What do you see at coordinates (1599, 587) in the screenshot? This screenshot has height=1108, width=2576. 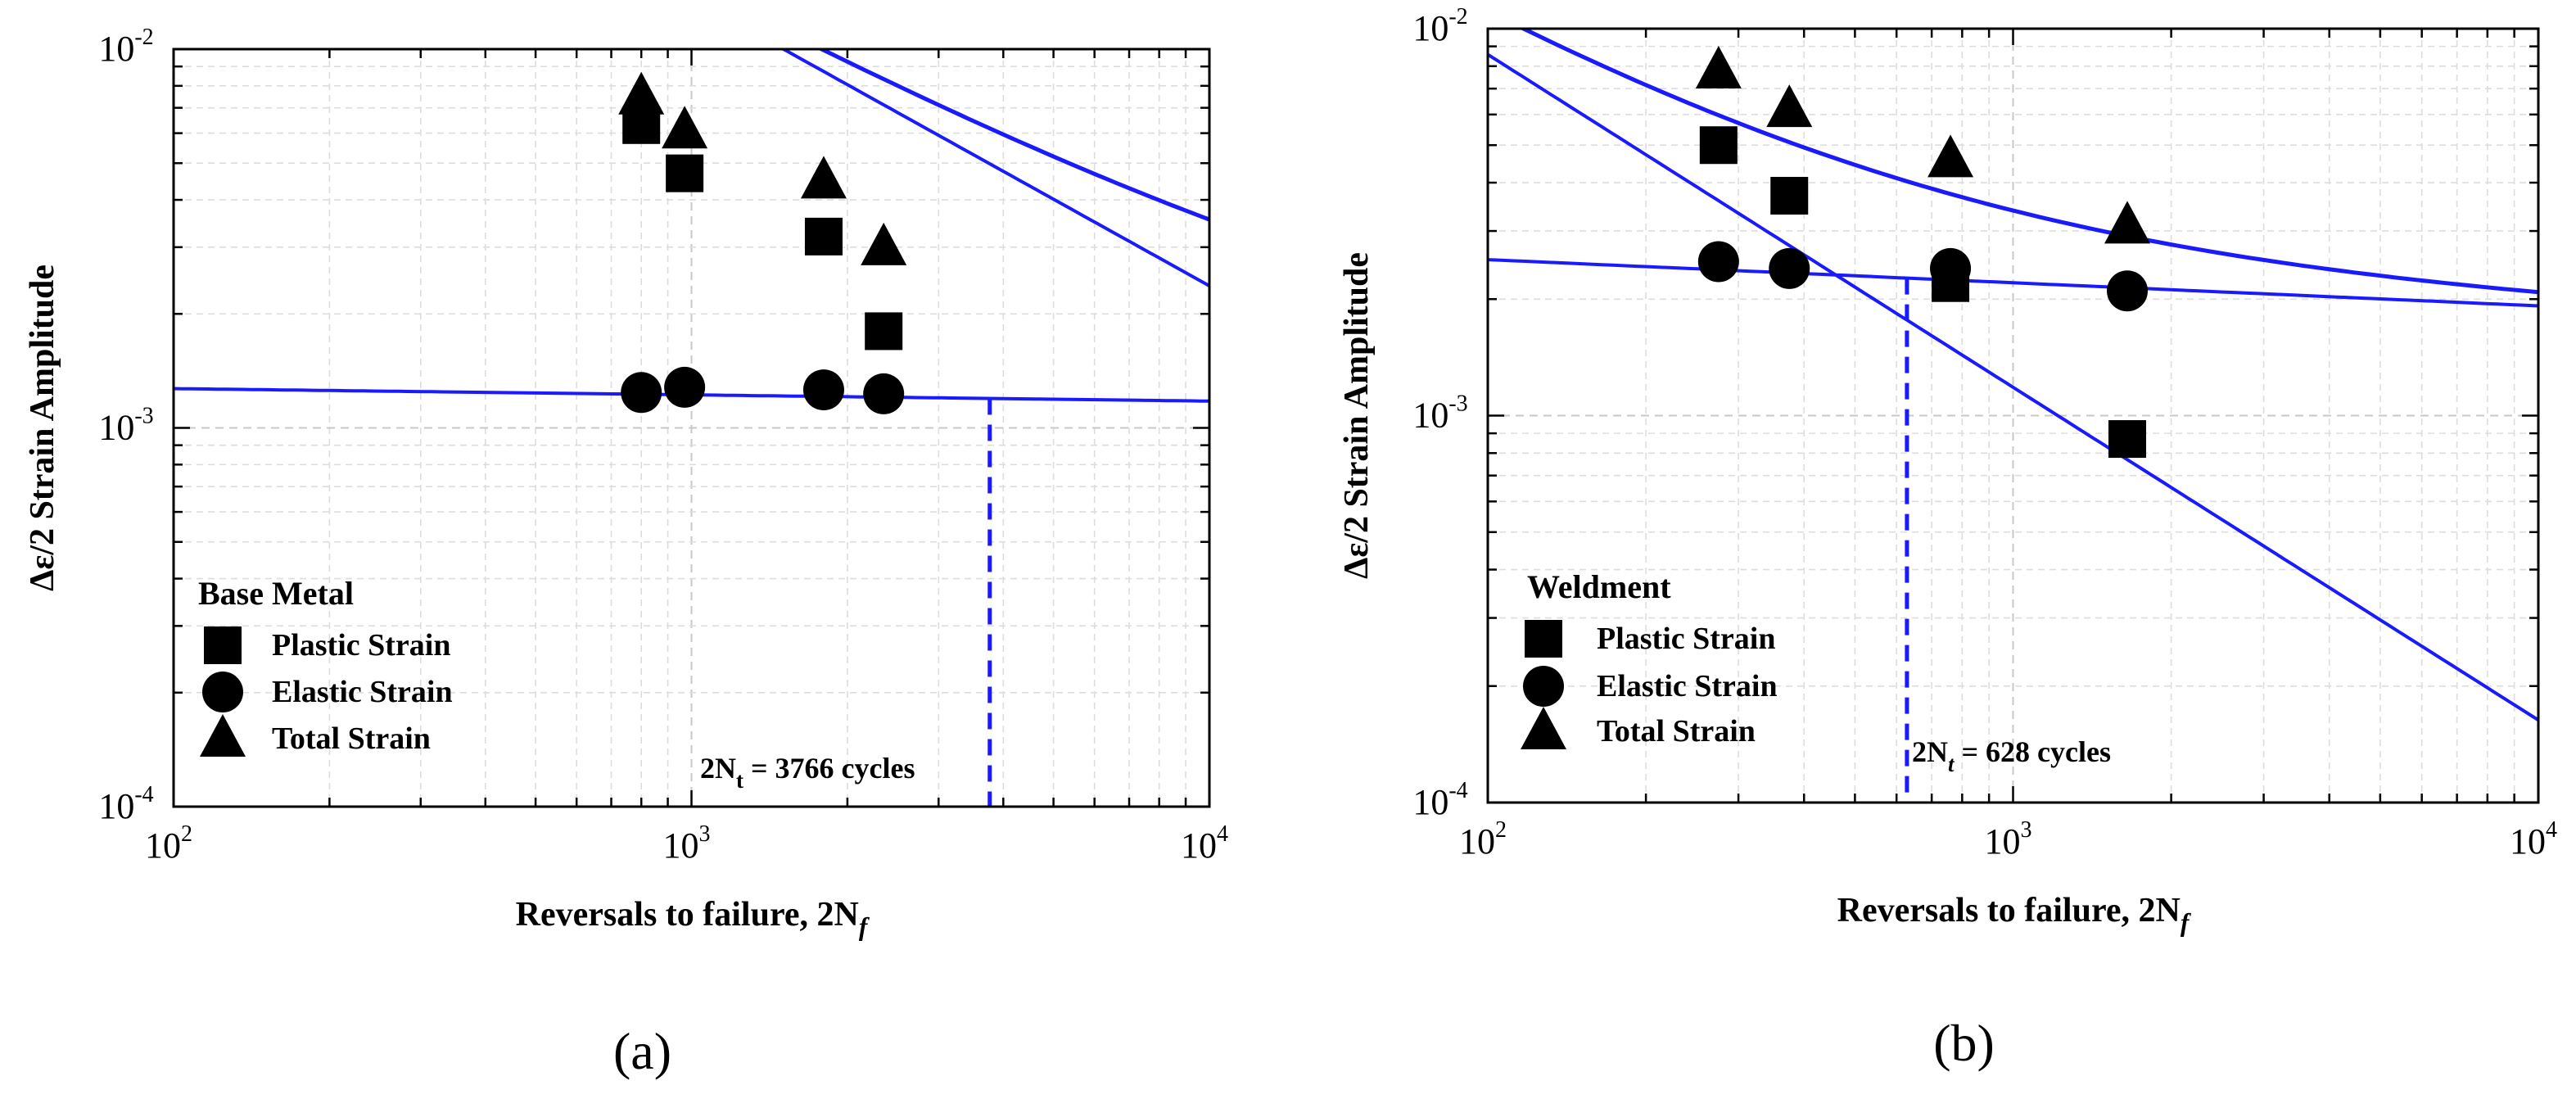 I see `legend-title: Weldment` at bounding box center [1599, 587].